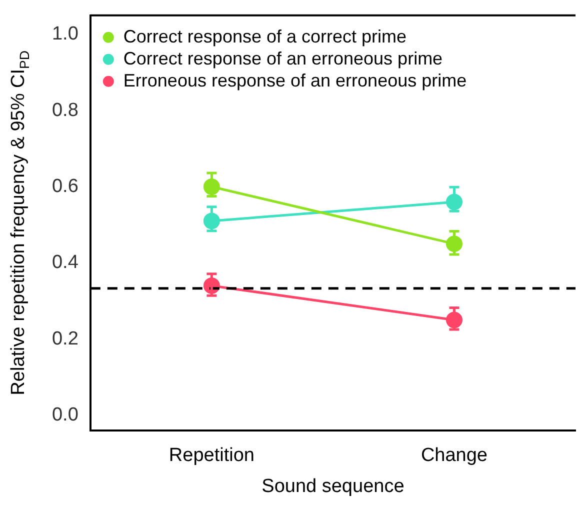 Image resolution: width=585 pixels, height=505 pixels. What do you see at coordinates (283, 58) in the screenshot?
I see `legend-label: Correct response of an erroneous prime` at bounding box center [283, 58].